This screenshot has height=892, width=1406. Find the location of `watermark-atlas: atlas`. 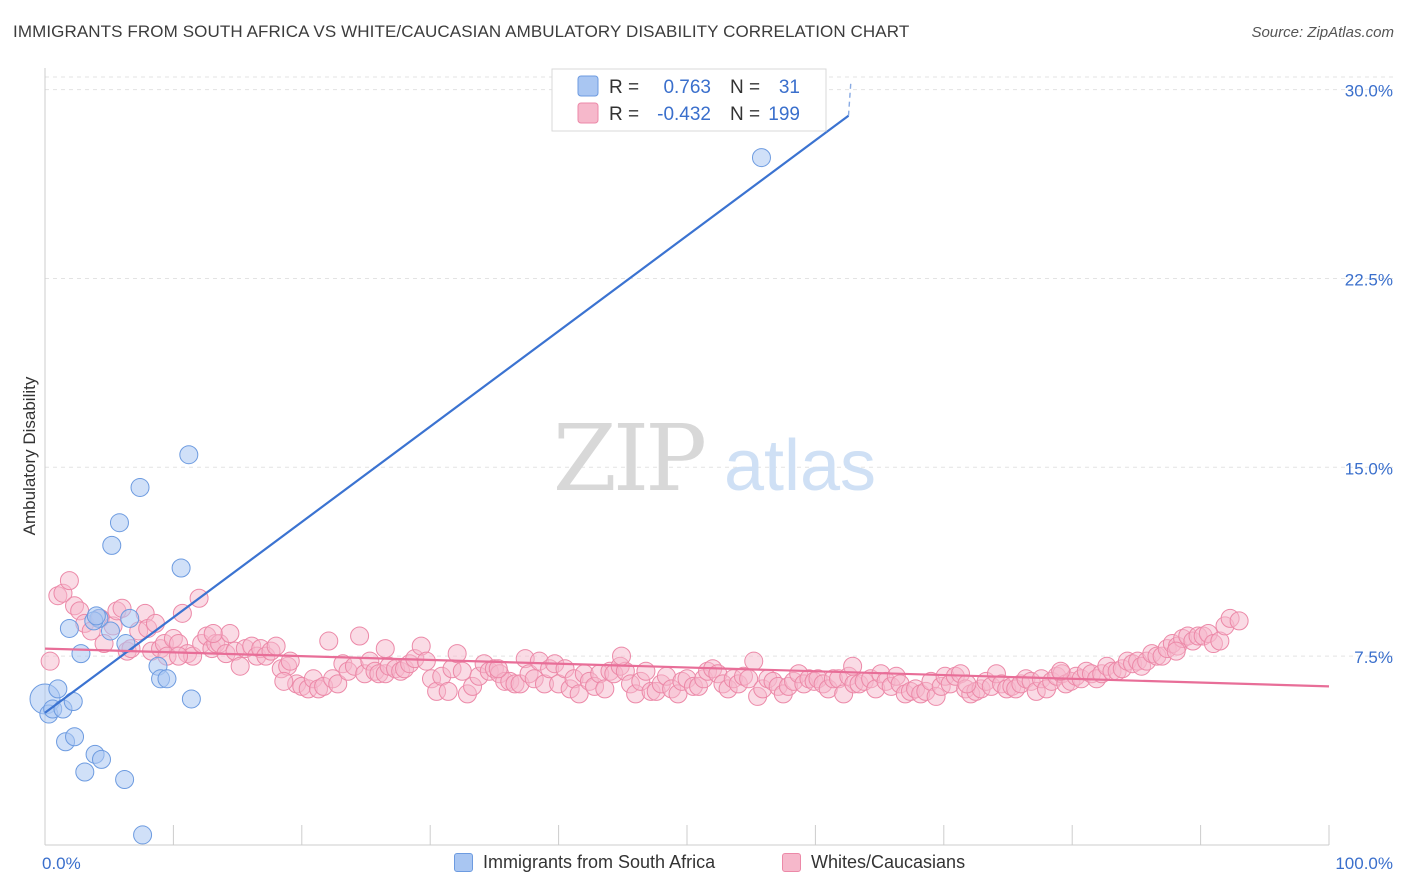

watermark-atlas: atlas is located at coordinates (800, 466).